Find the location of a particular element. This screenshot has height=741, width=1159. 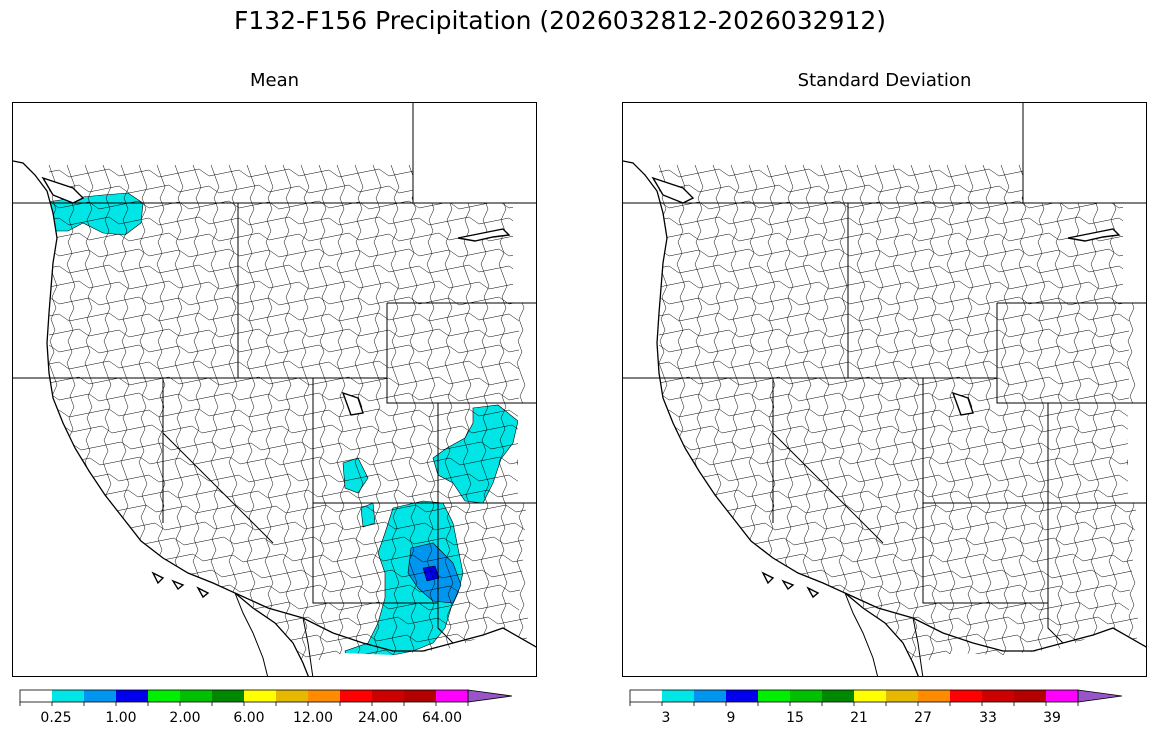

mean-colorbar-svg is located at coordinates (266, 697).